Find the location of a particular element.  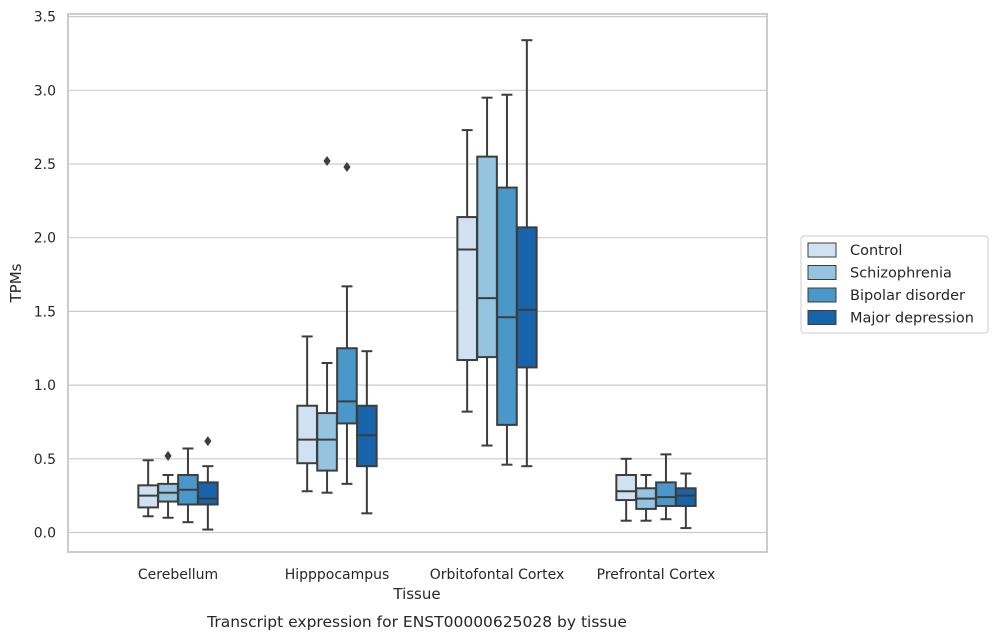

y-tick-label: 1.0 is located at coordinates (45, 386).